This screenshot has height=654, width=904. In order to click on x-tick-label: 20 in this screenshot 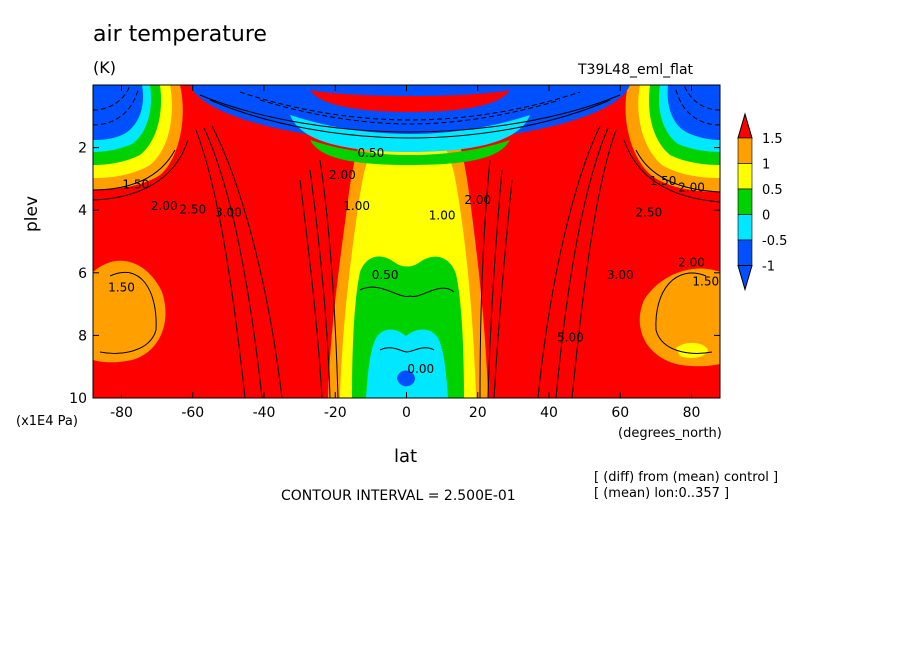, I will do `click(478, 413)`.